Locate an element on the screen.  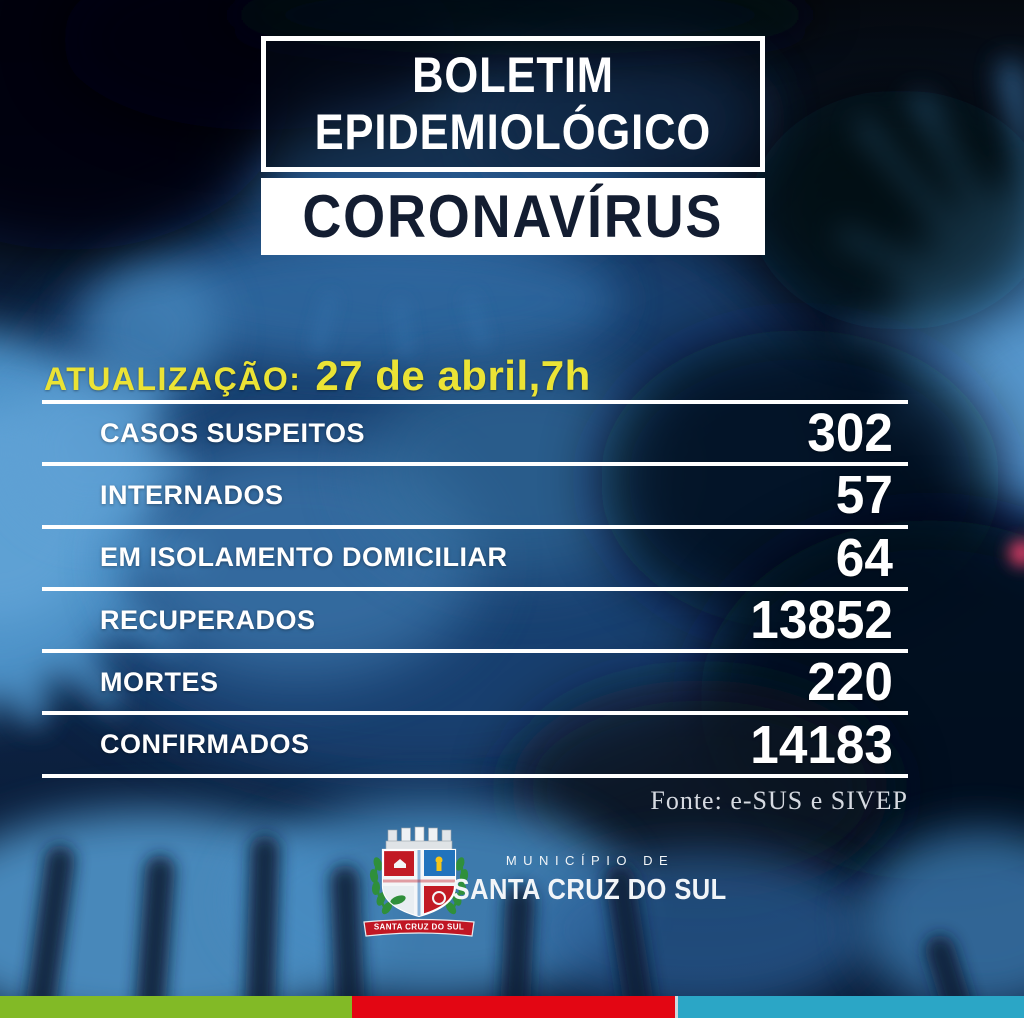
stat-value: 220 is located at coordinates (850, 682).